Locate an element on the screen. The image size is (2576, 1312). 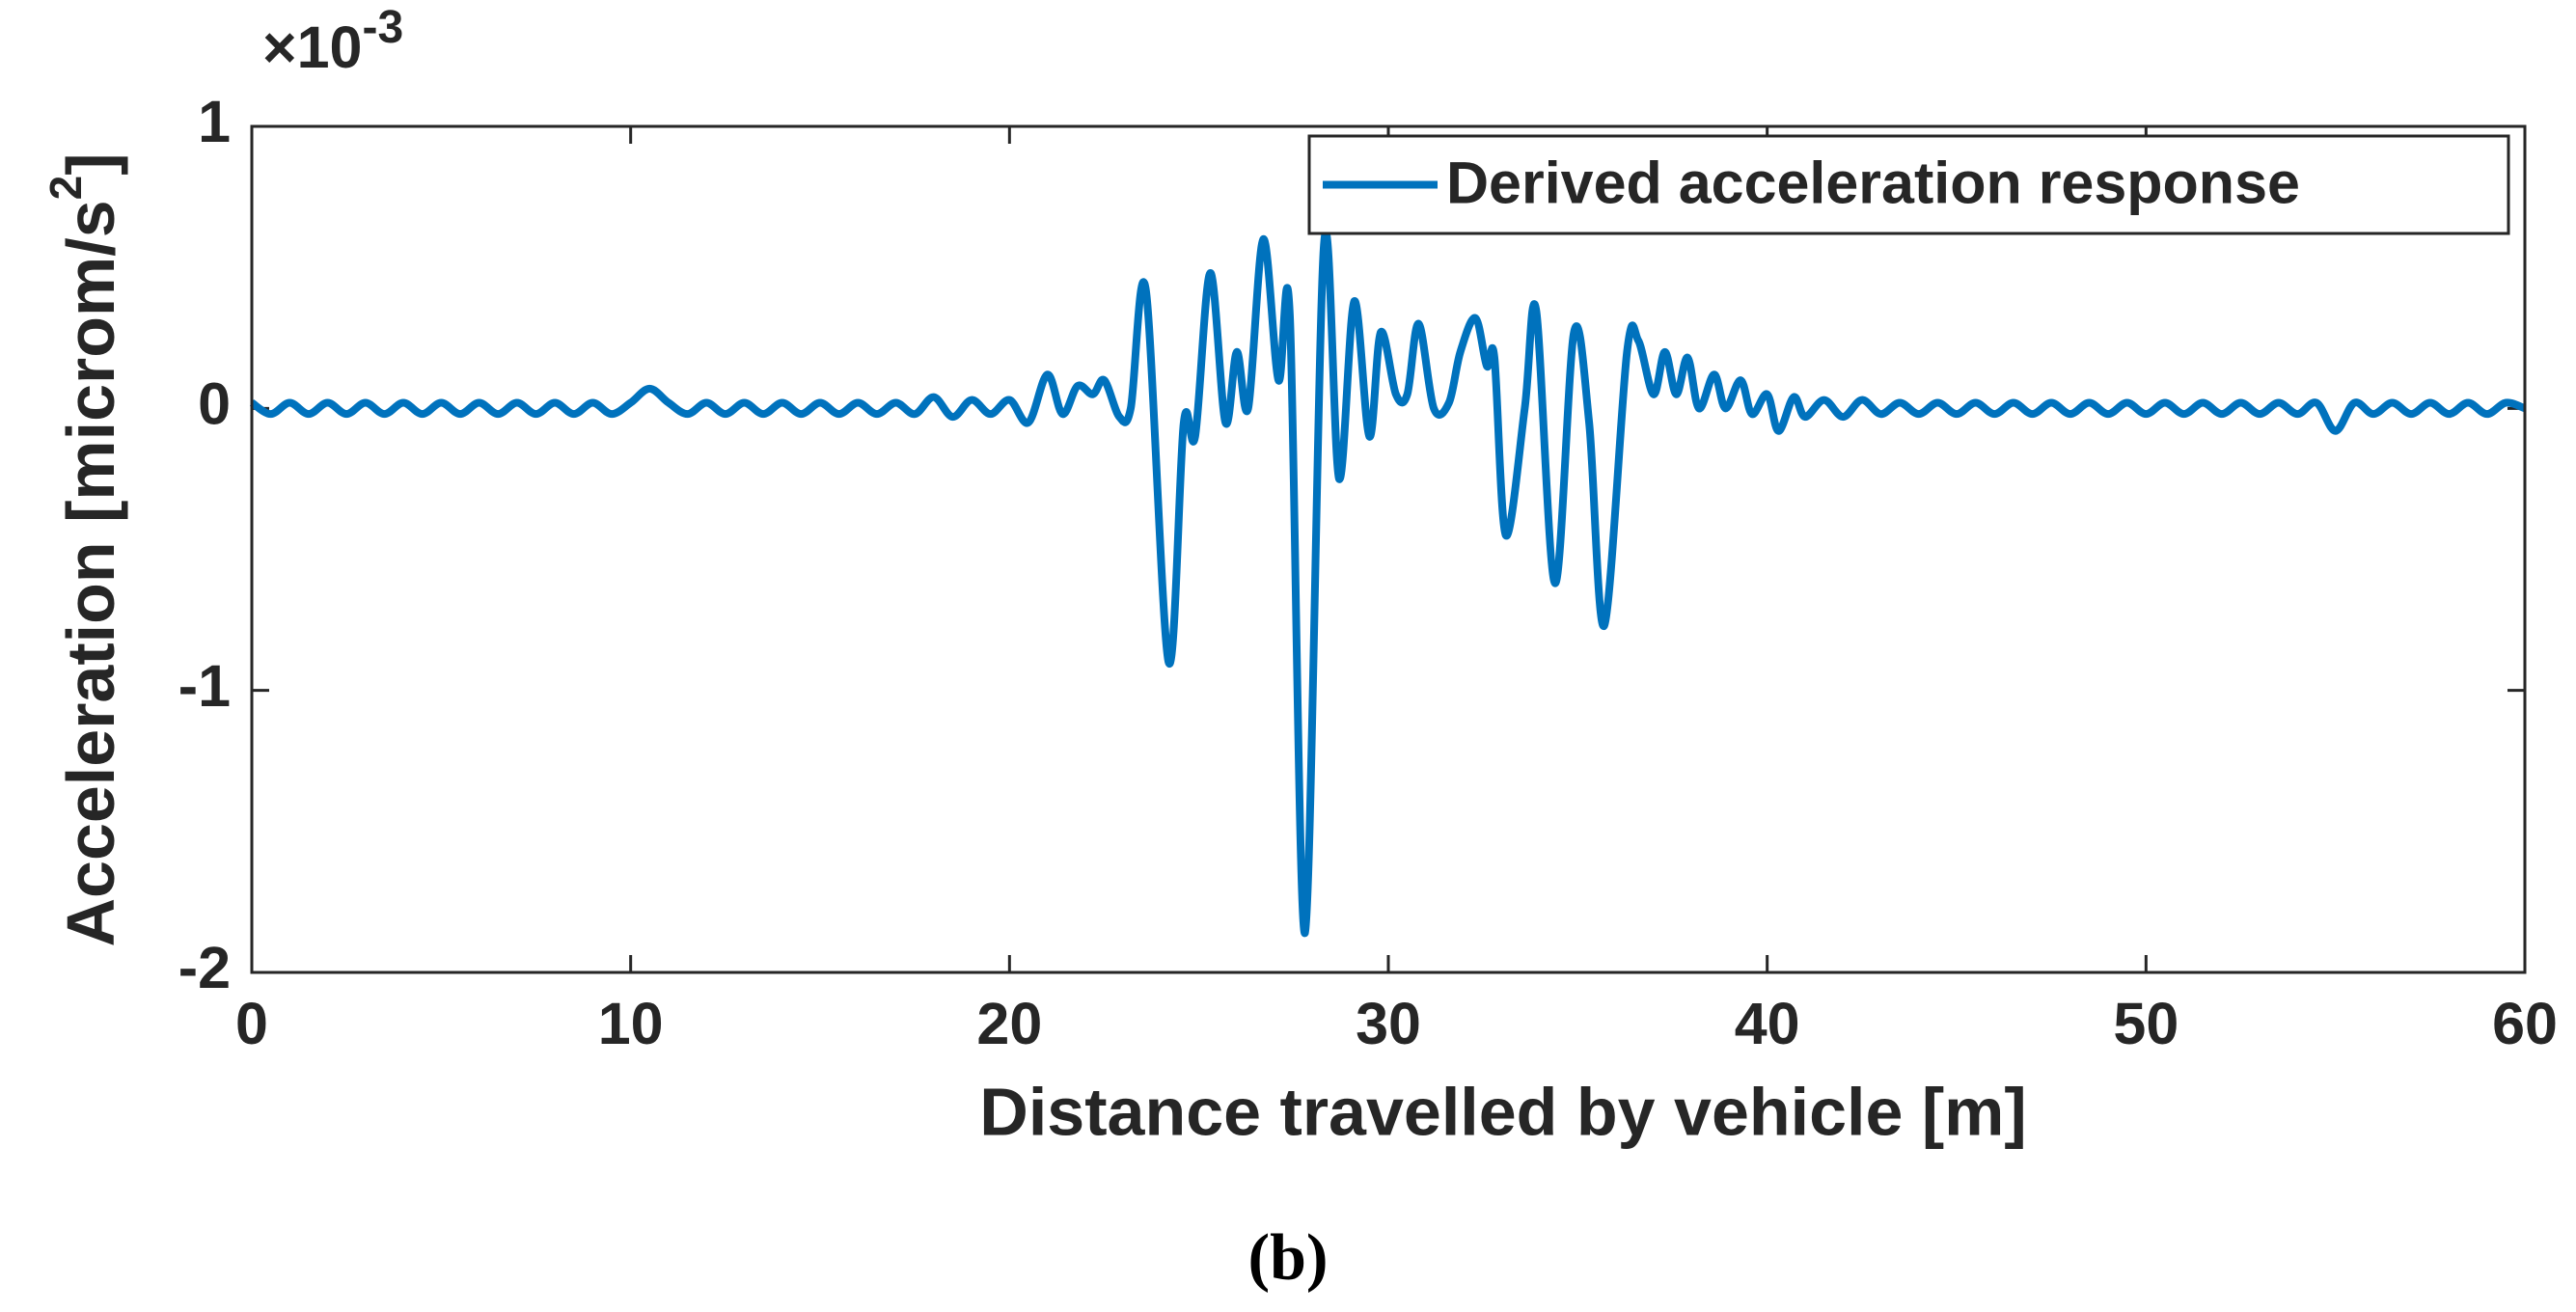
y-tick-label: -2 is located at coordinates (204, 967).